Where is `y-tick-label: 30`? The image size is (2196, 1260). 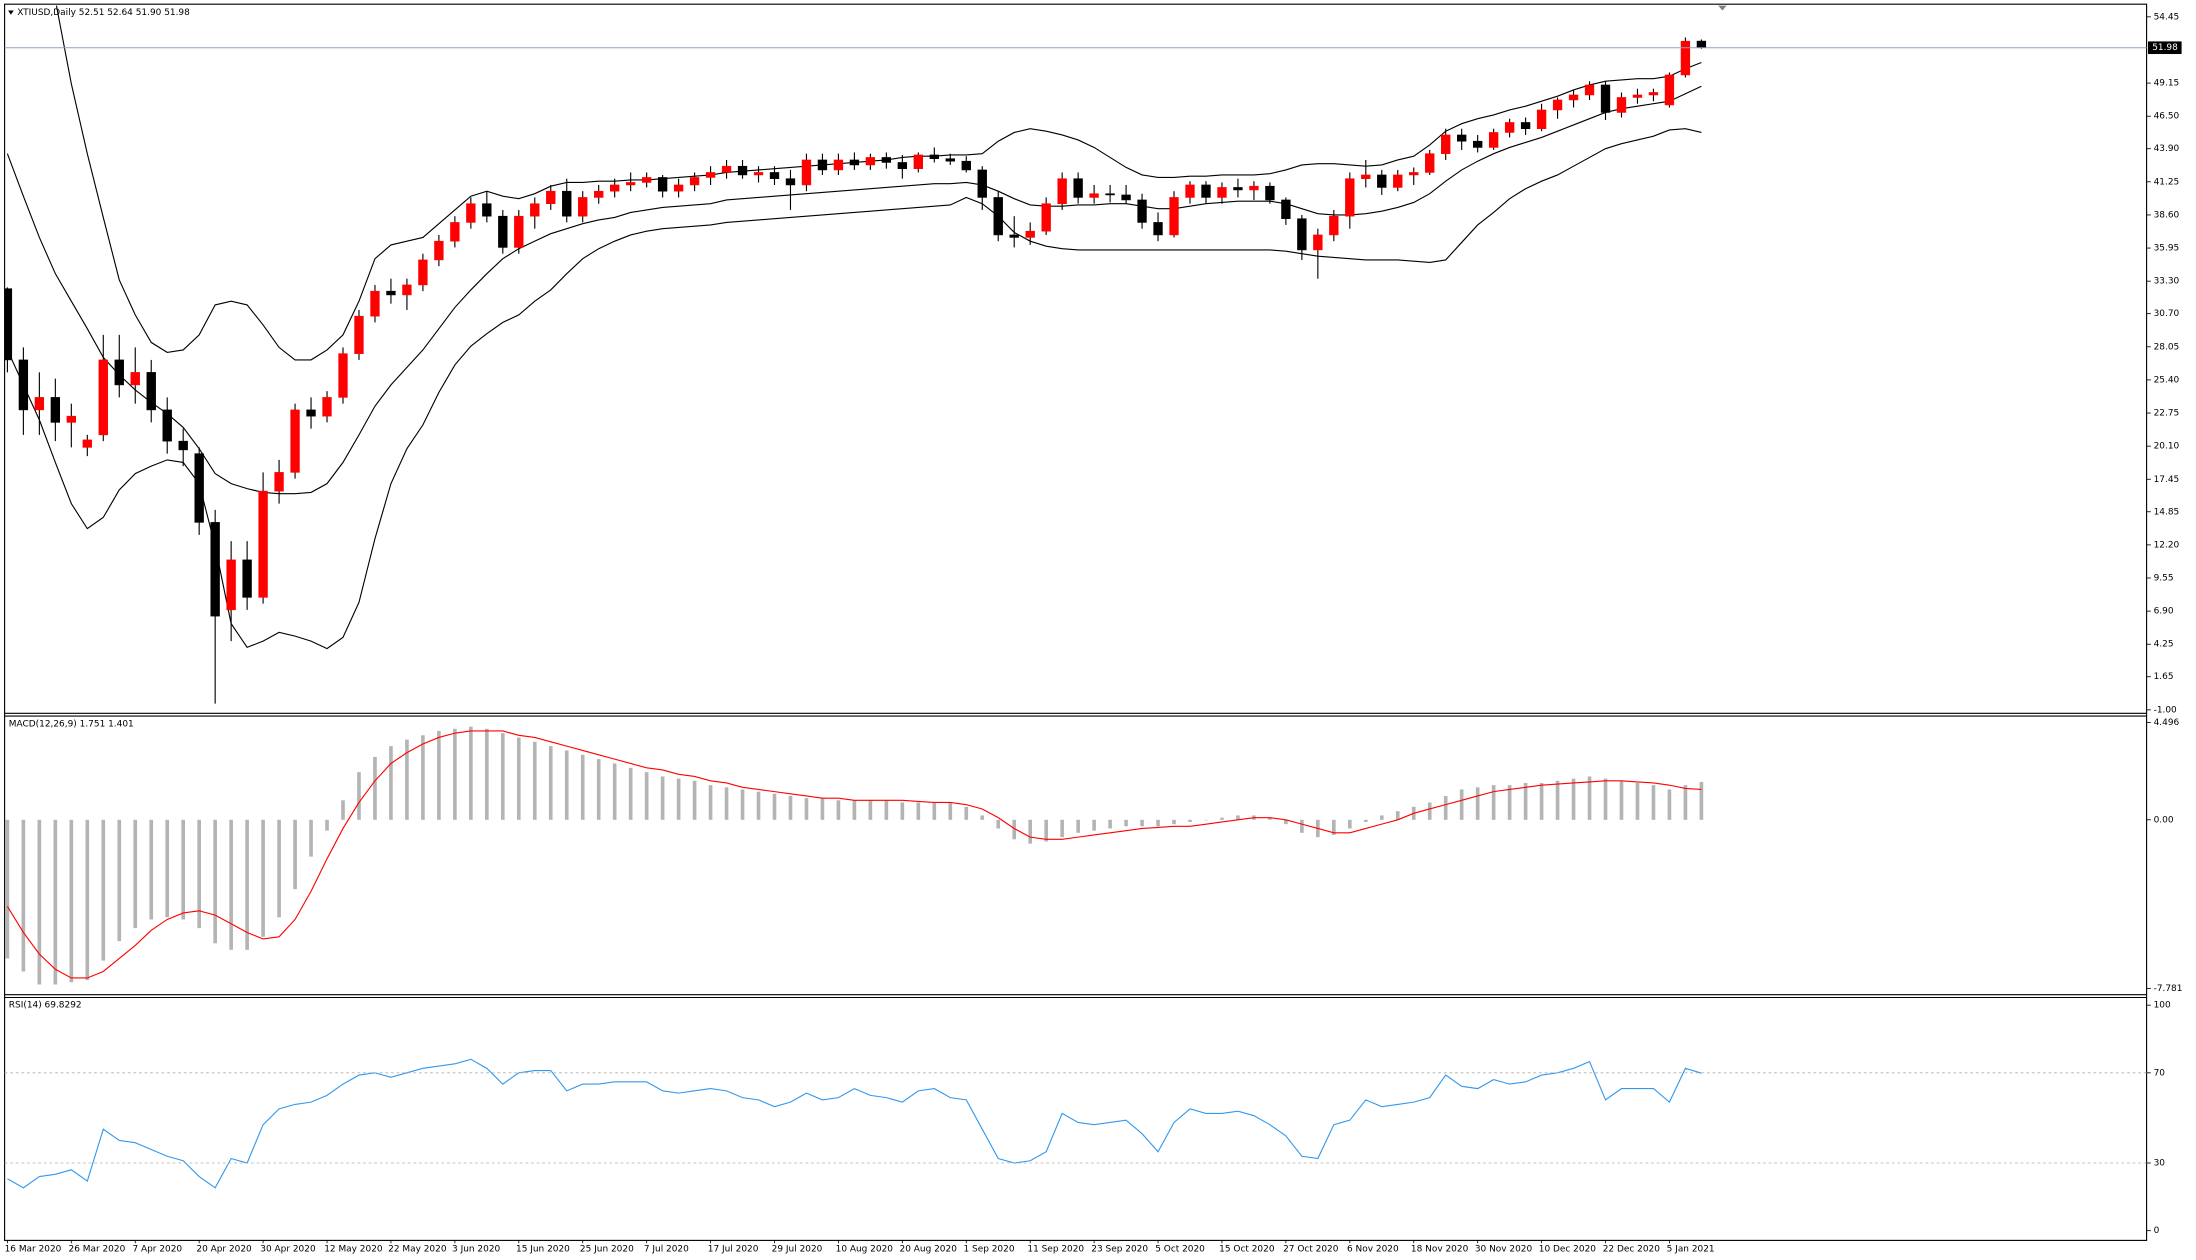 y-tick-label: 30 is located at coordinates (2160, 1164).